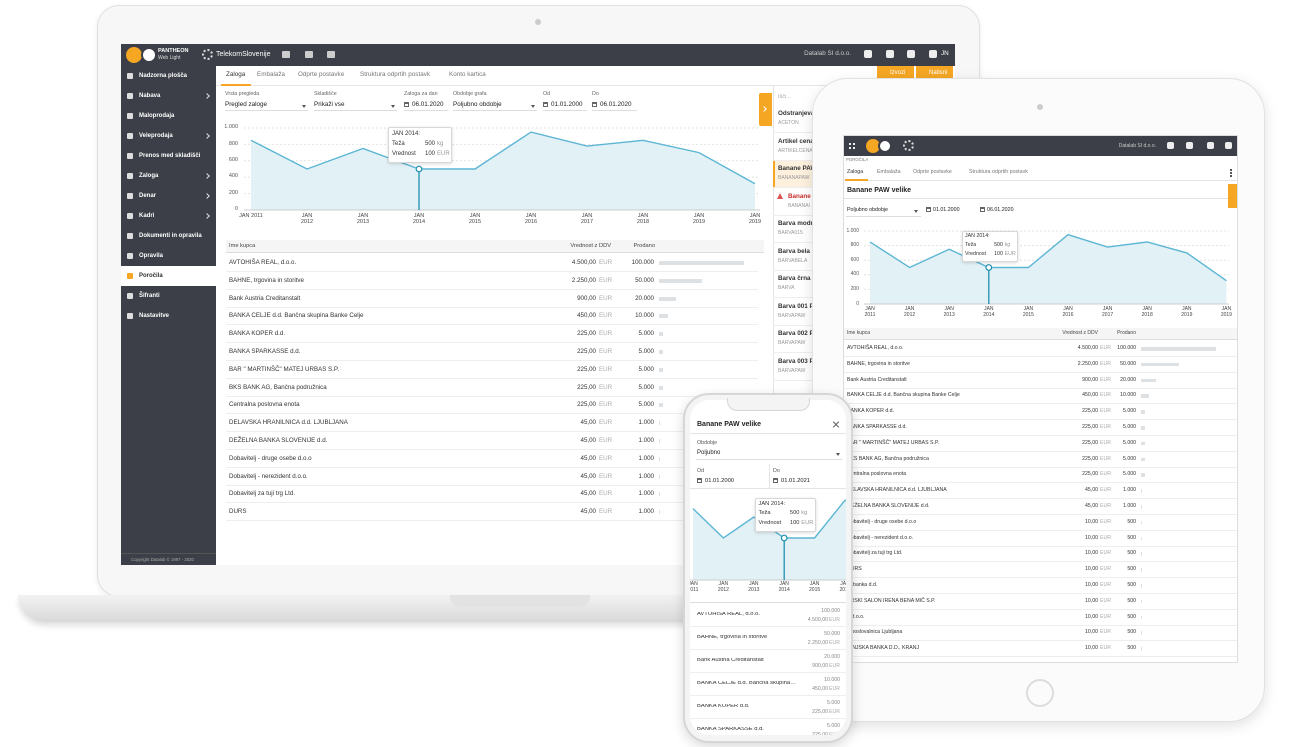  Describe the element at coordinates (467, 74) in the screenshot. I see `tab: Konto kartica` at that location.